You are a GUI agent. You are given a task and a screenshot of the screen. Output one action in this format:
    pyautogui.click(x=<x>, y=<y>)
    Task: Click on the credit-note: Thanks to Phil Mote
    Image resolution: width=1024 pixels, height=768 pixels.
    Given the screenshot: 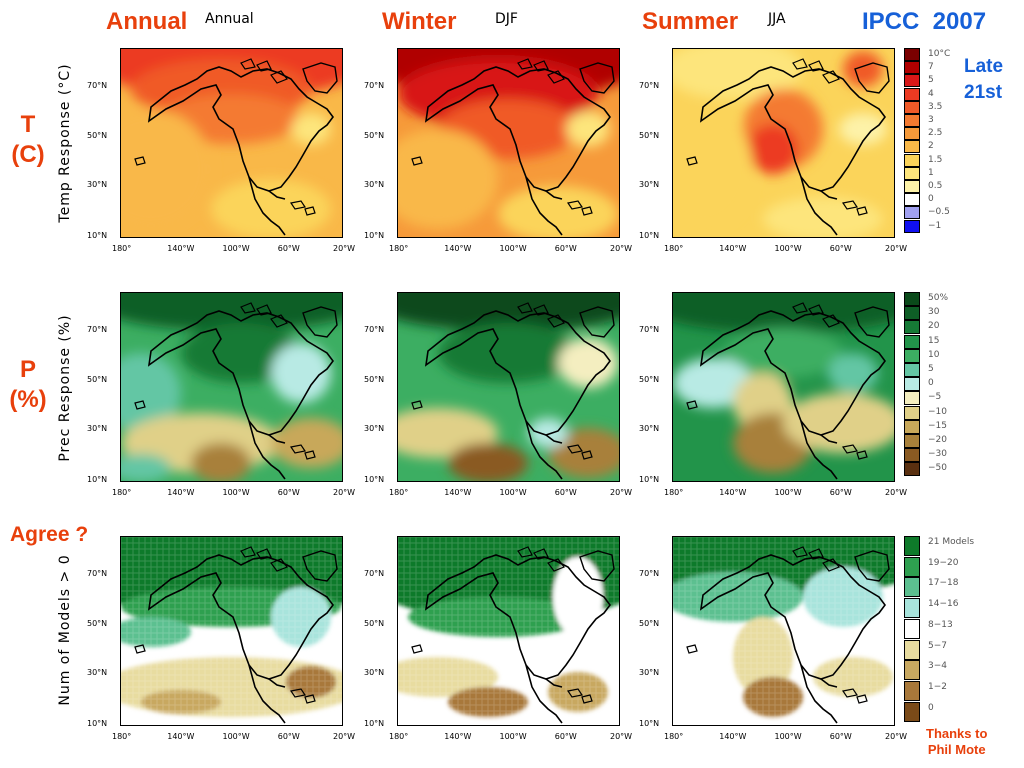 What is the action you would take?
    pyautogui.click(x=956, y=742)
    